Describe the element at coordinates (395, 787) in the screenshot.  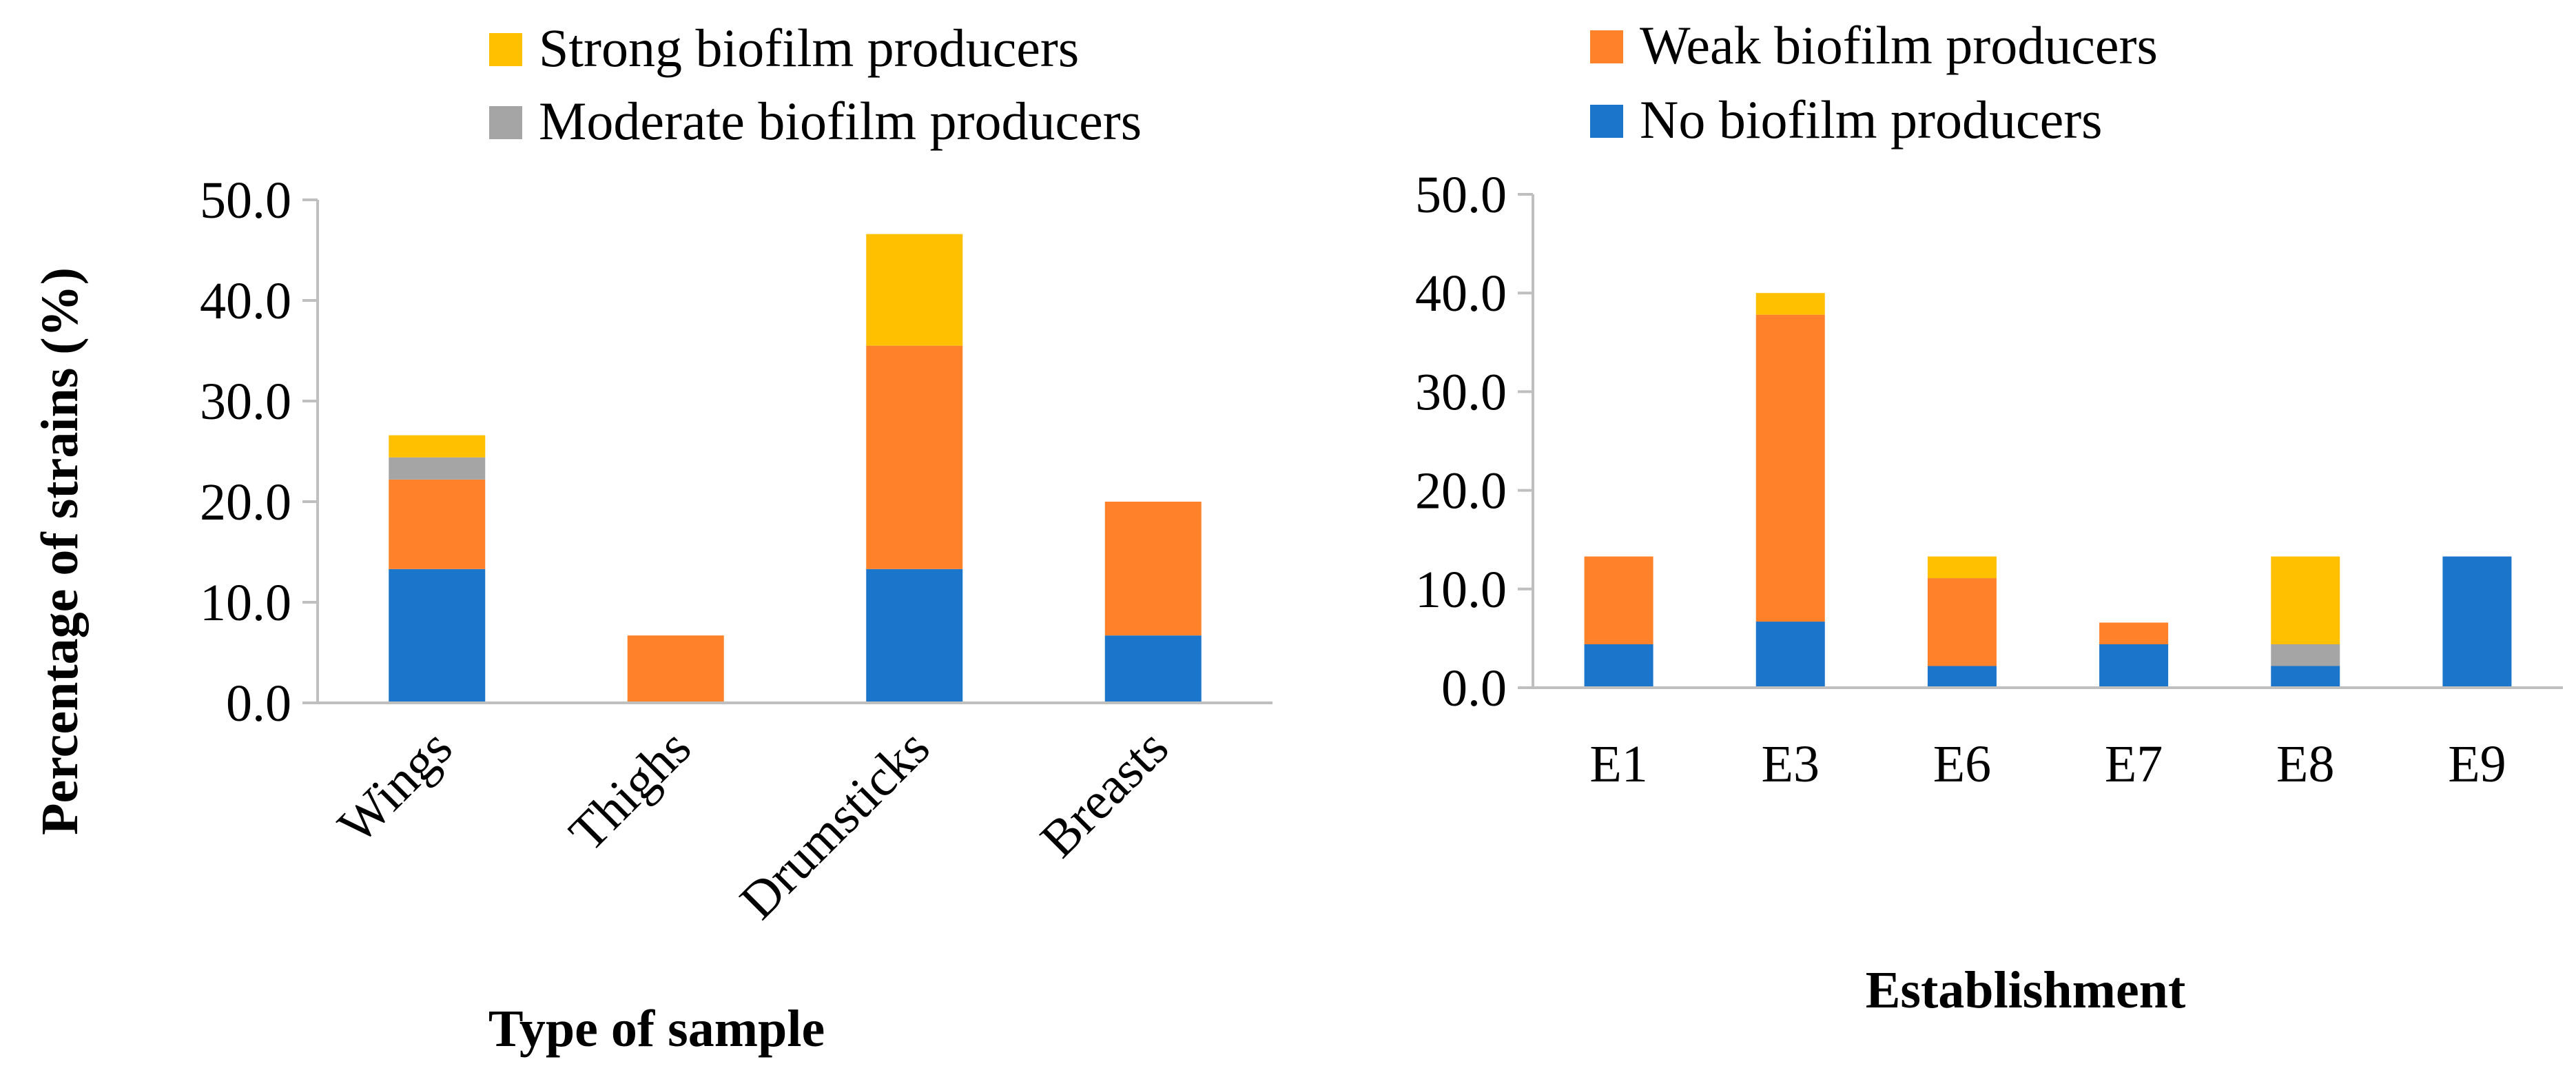
I see `x-tick-label: Wings` at that location.